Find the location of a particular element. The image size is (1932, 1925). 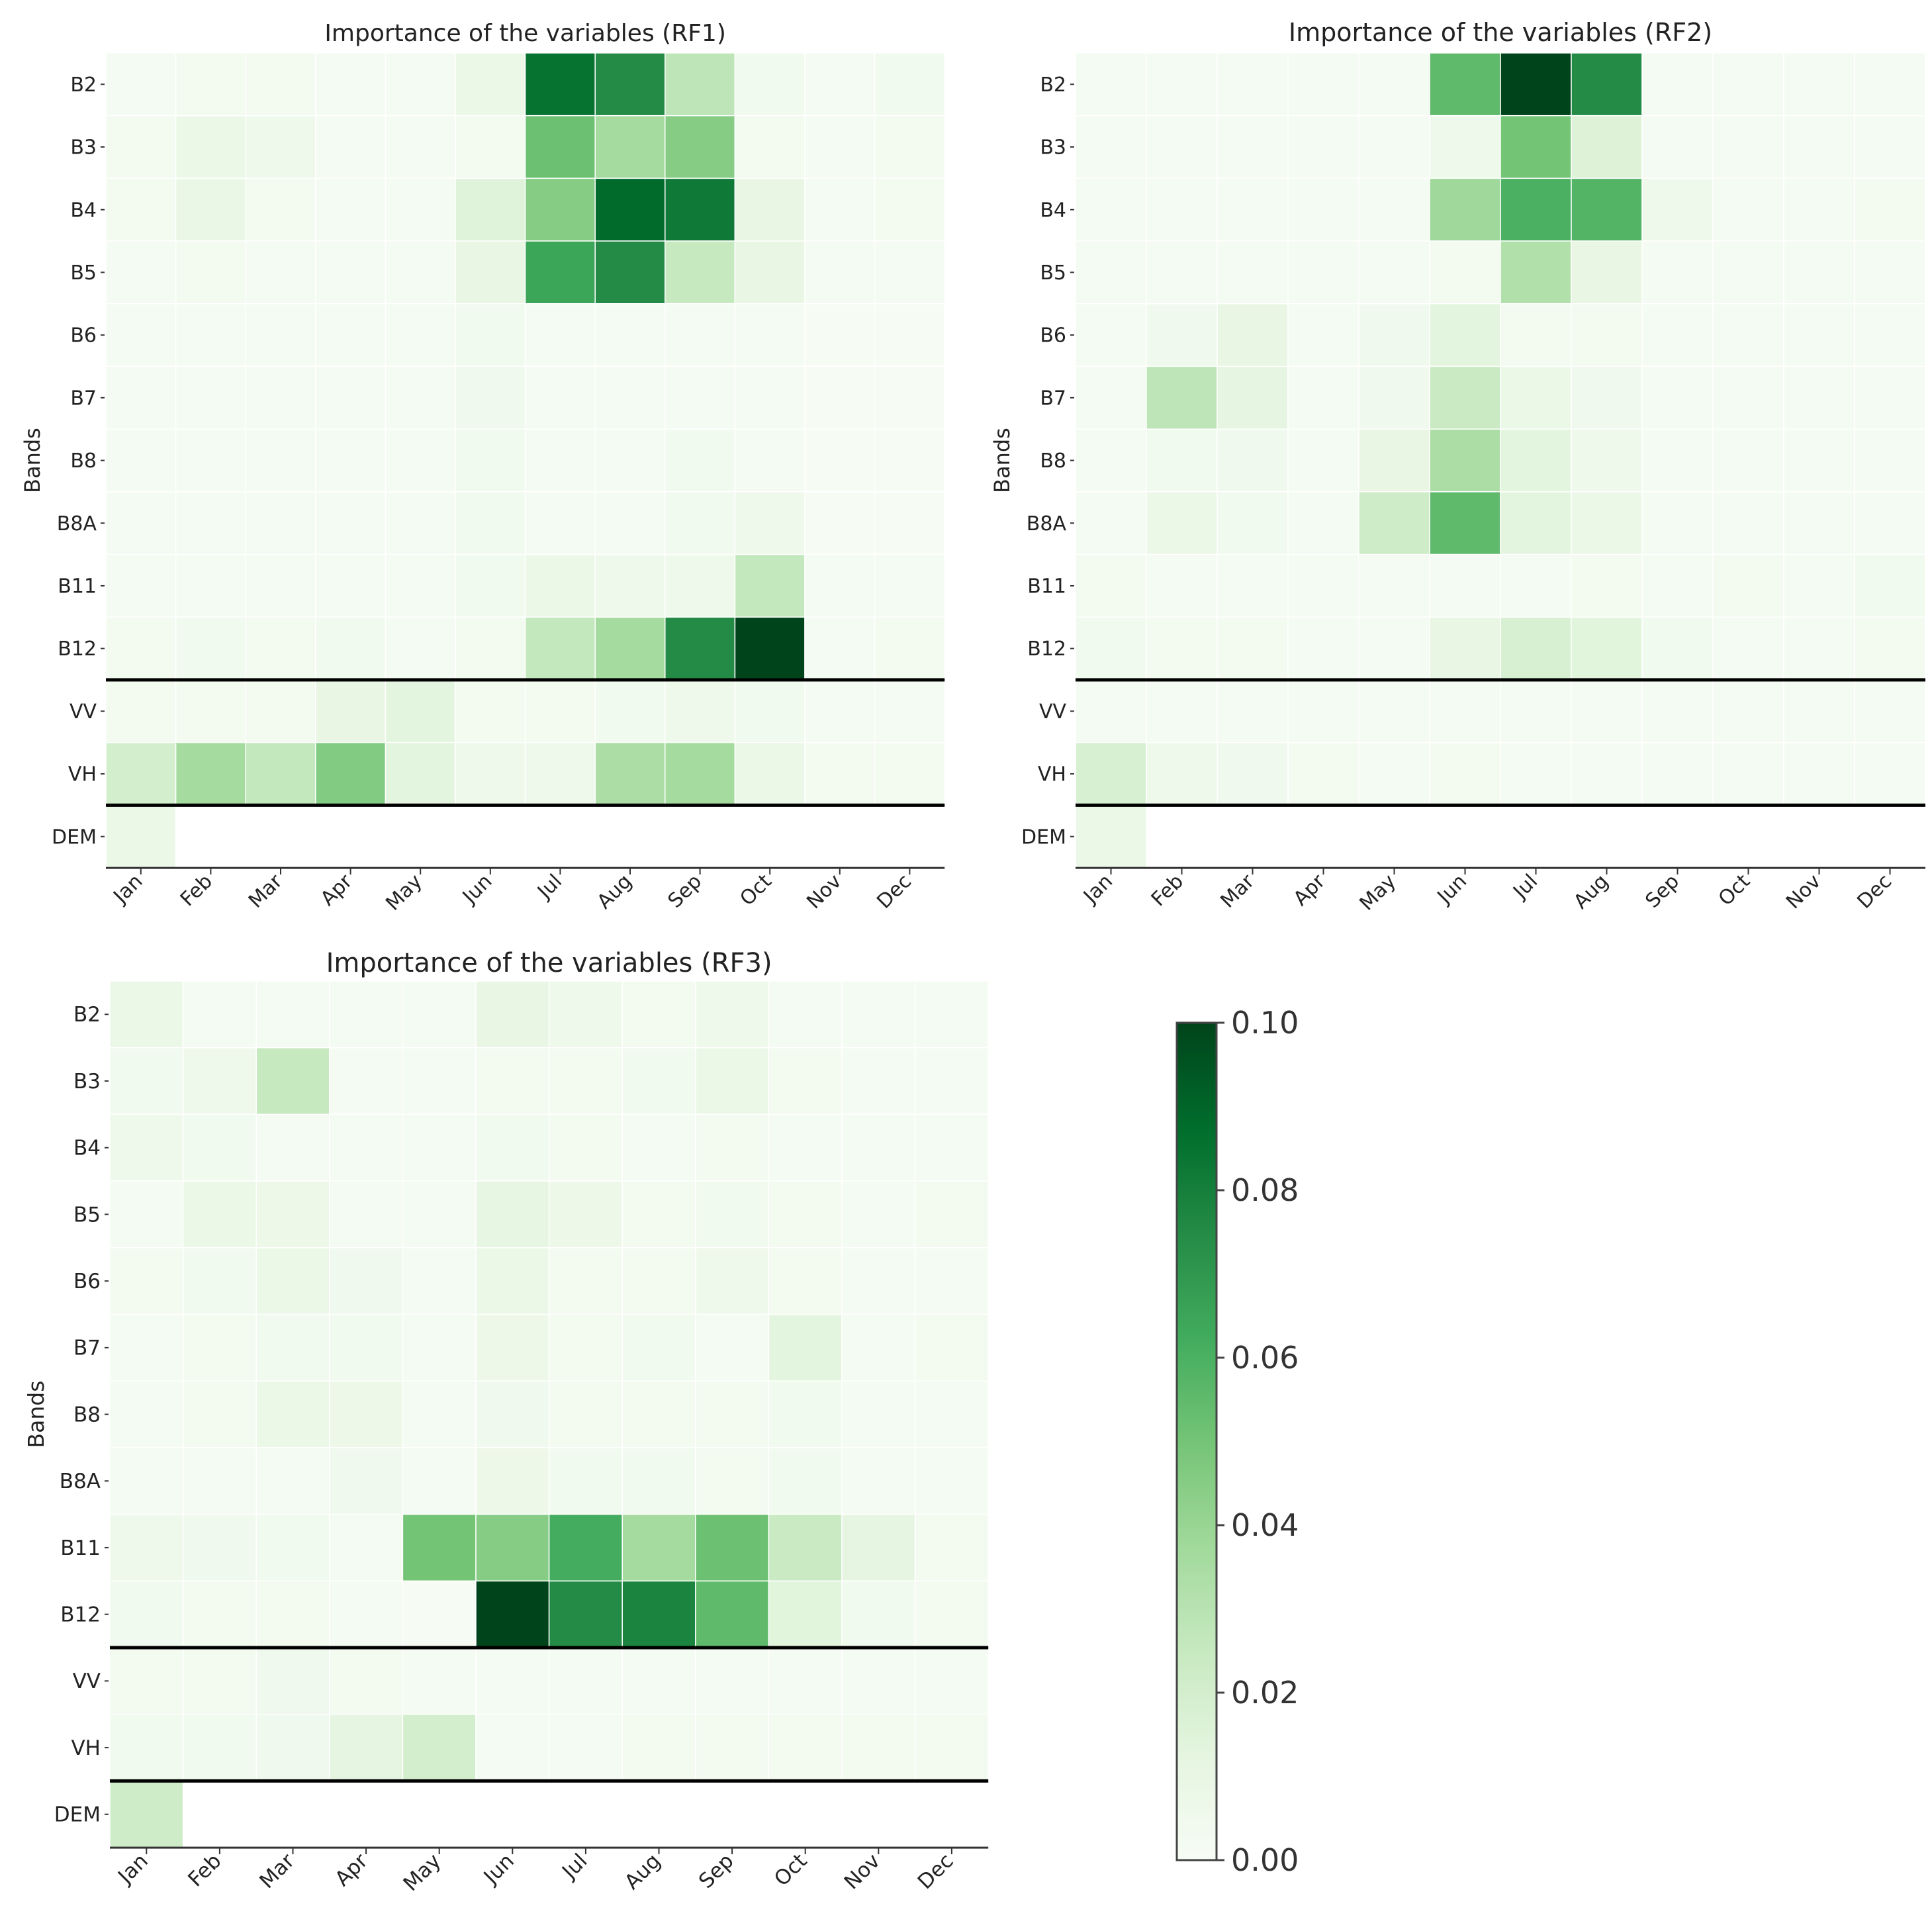

heatmap-cell-b2-jun is located at coordinates (1465, 84).